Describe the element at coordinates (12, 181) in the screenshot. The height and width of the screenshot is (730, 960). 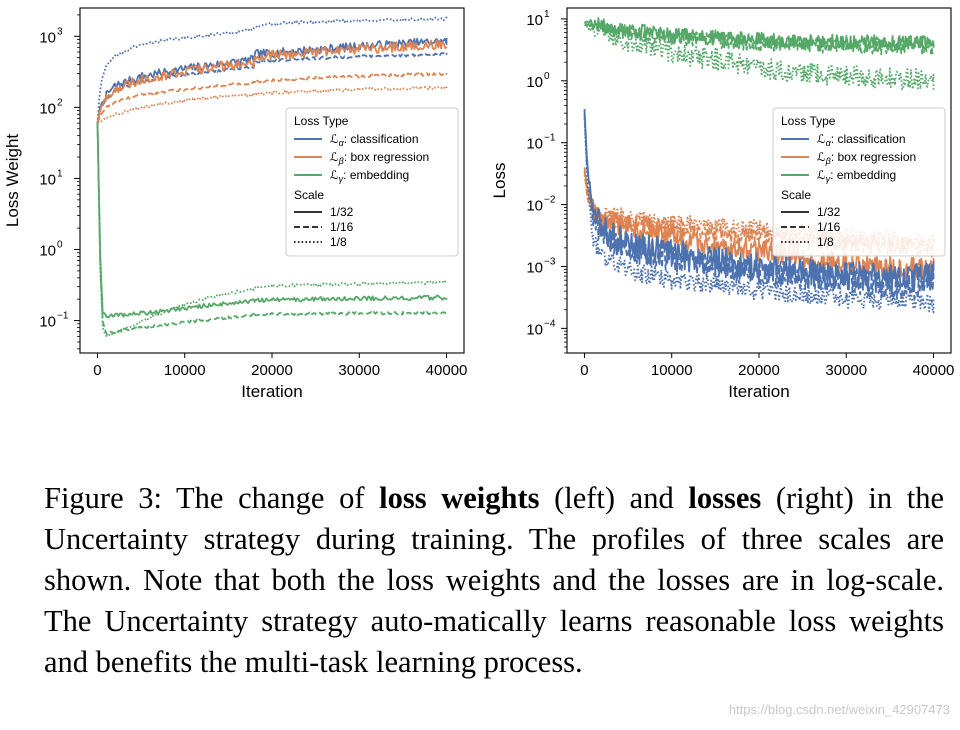
I see `y-axis-label: Loss Weight` at that location.